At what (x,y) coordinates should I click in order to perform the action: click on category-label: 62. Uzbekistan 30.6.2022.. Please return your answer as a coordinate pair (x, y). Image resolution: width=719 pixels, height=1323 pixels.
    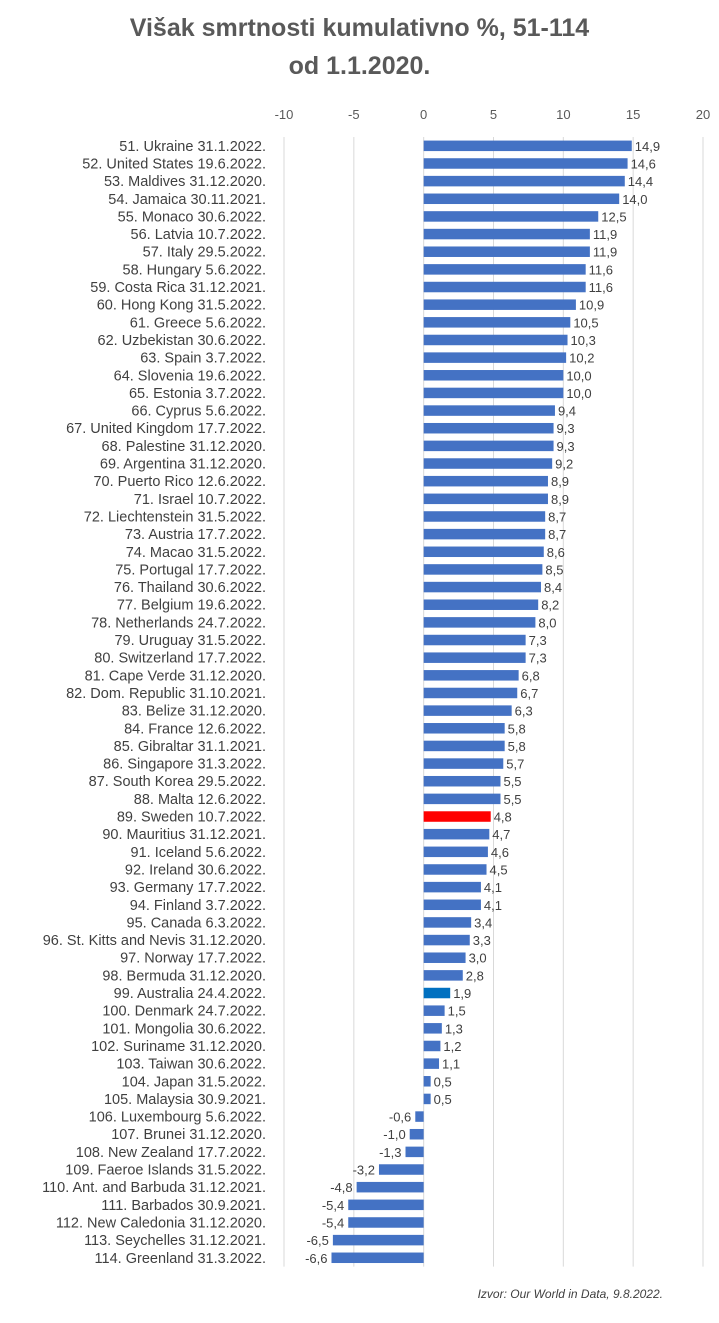
    Looking at the image, I should click on (182, 341).